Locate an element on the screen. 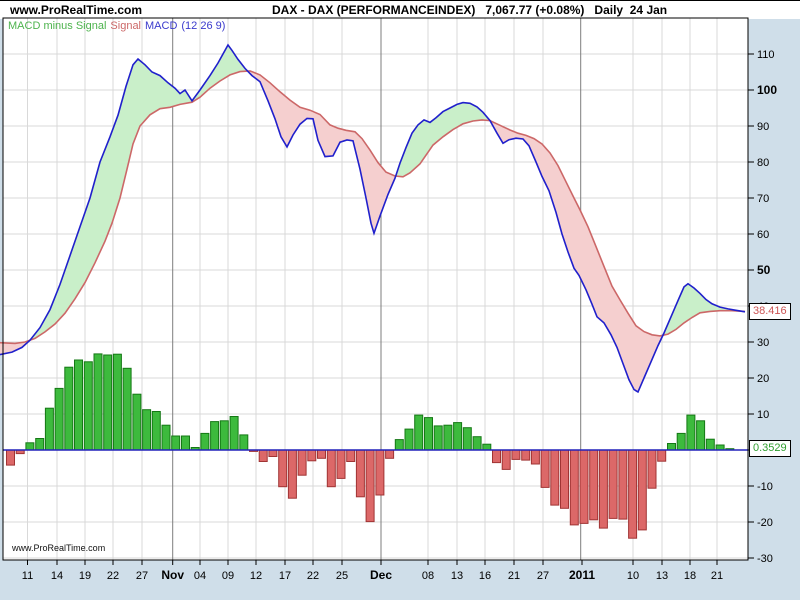  x-tick-label: 12 is located at coordinates (256, 576).